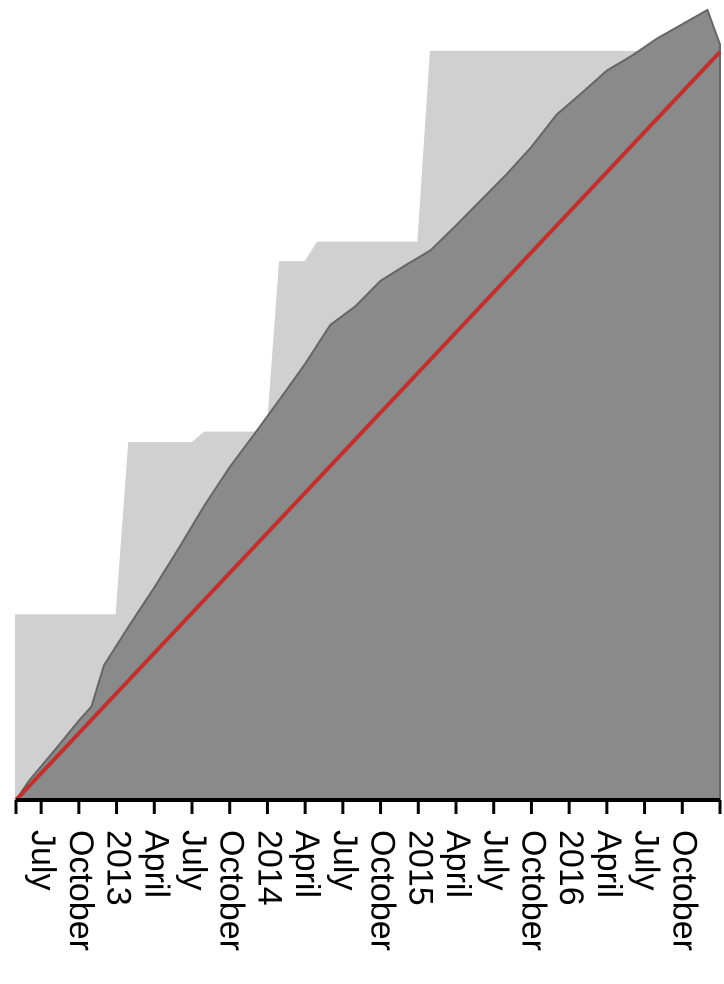 Image resolution: width=724 pixels, height=984 pixels. Describe the element at coordinates (571, 868) in the screenshot. I see `x-tick-label: 2016` at that location.